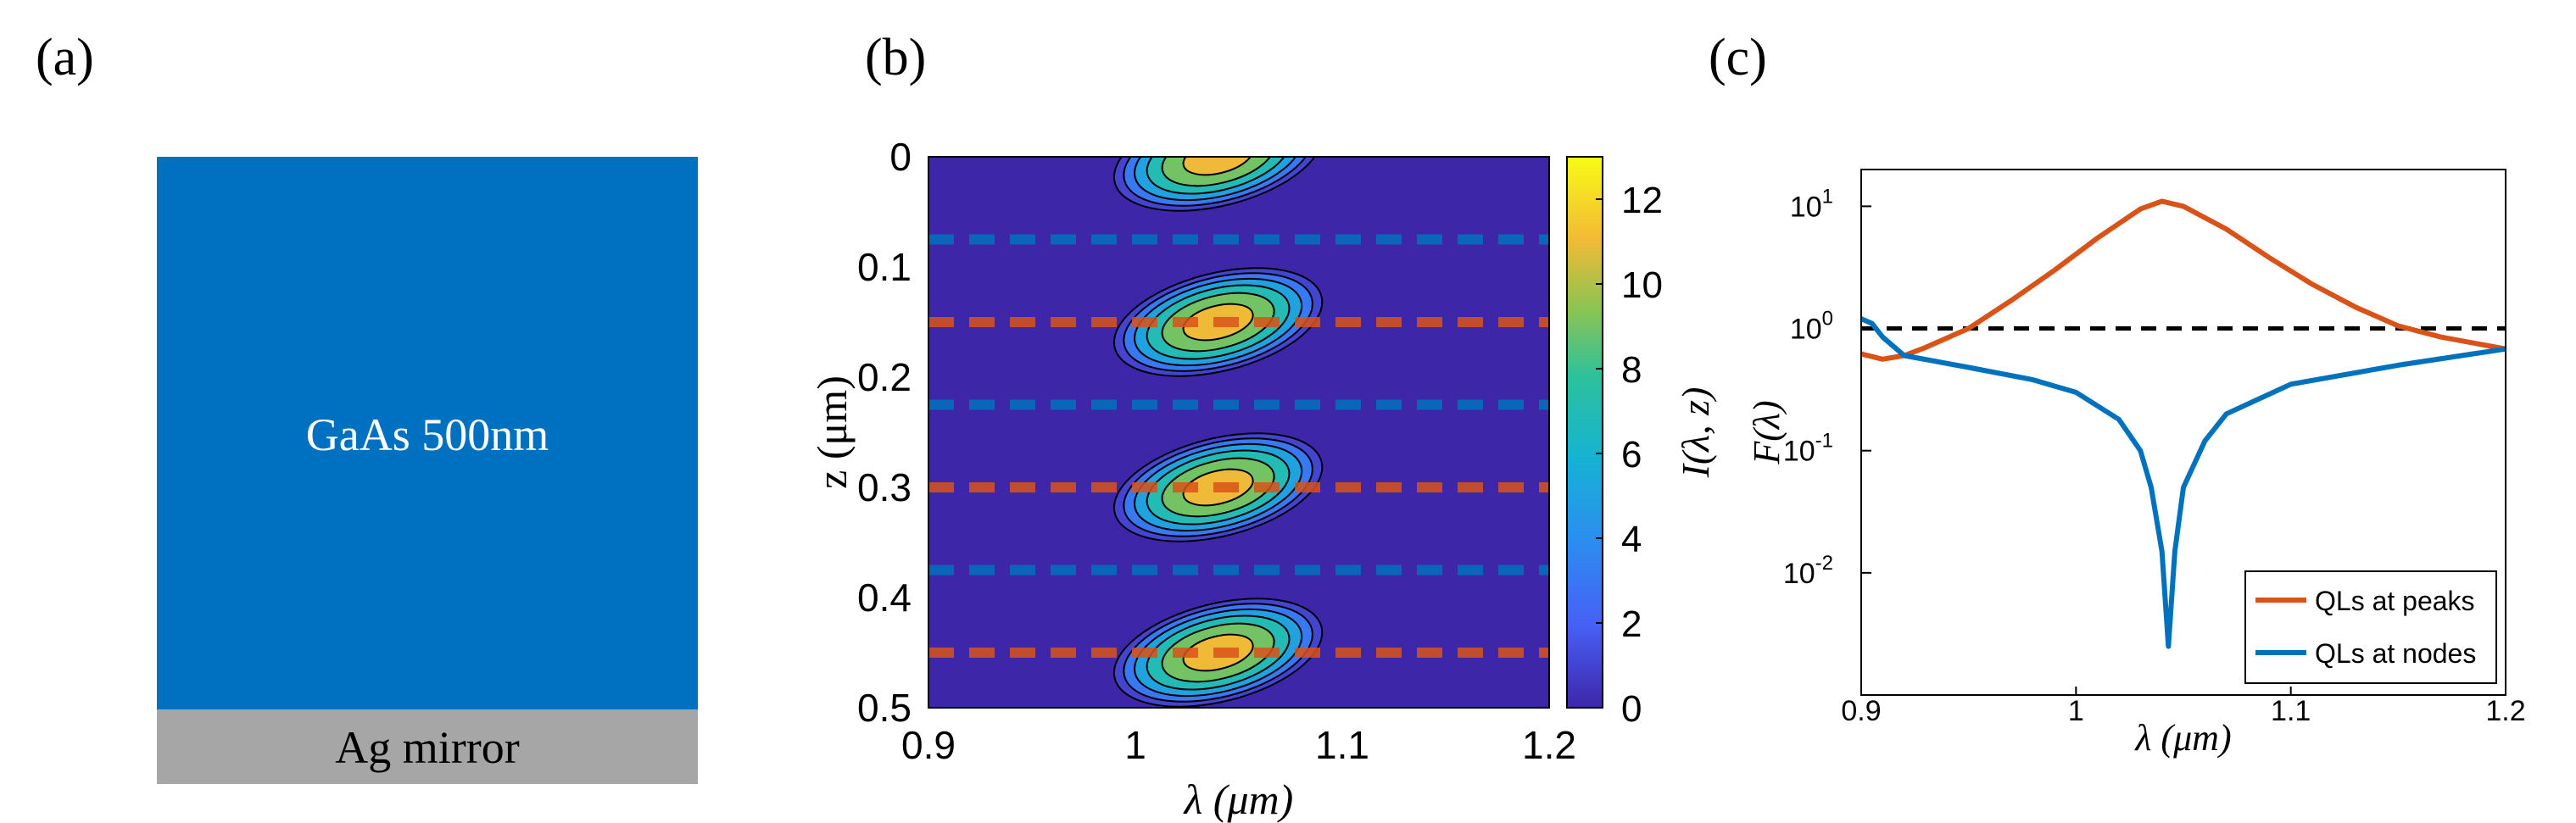 The height and width of the screenshot is (823, 2576). I want to click on legend-box, so click(2370, 627).